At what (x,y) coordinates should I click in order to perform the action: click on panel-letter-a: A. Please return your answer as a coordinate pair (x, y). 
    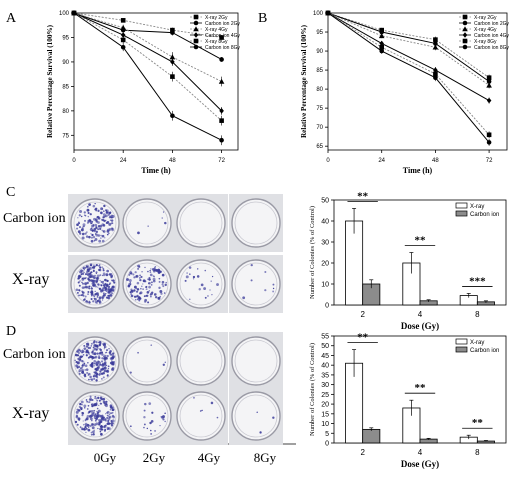
    Looking at the image, I should click on (11, 18).